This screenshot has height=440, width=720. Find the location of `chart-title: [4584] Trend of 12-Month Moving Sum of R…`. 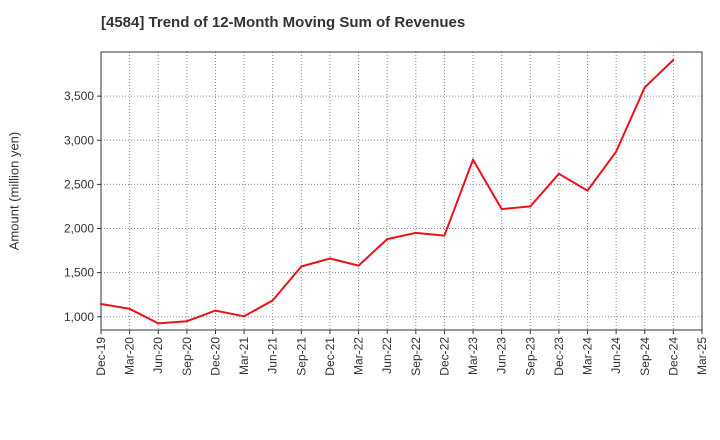

chart-title: [4584] Trend of 12-Month Moving Sum of R… is located at coordinates (283, 22).